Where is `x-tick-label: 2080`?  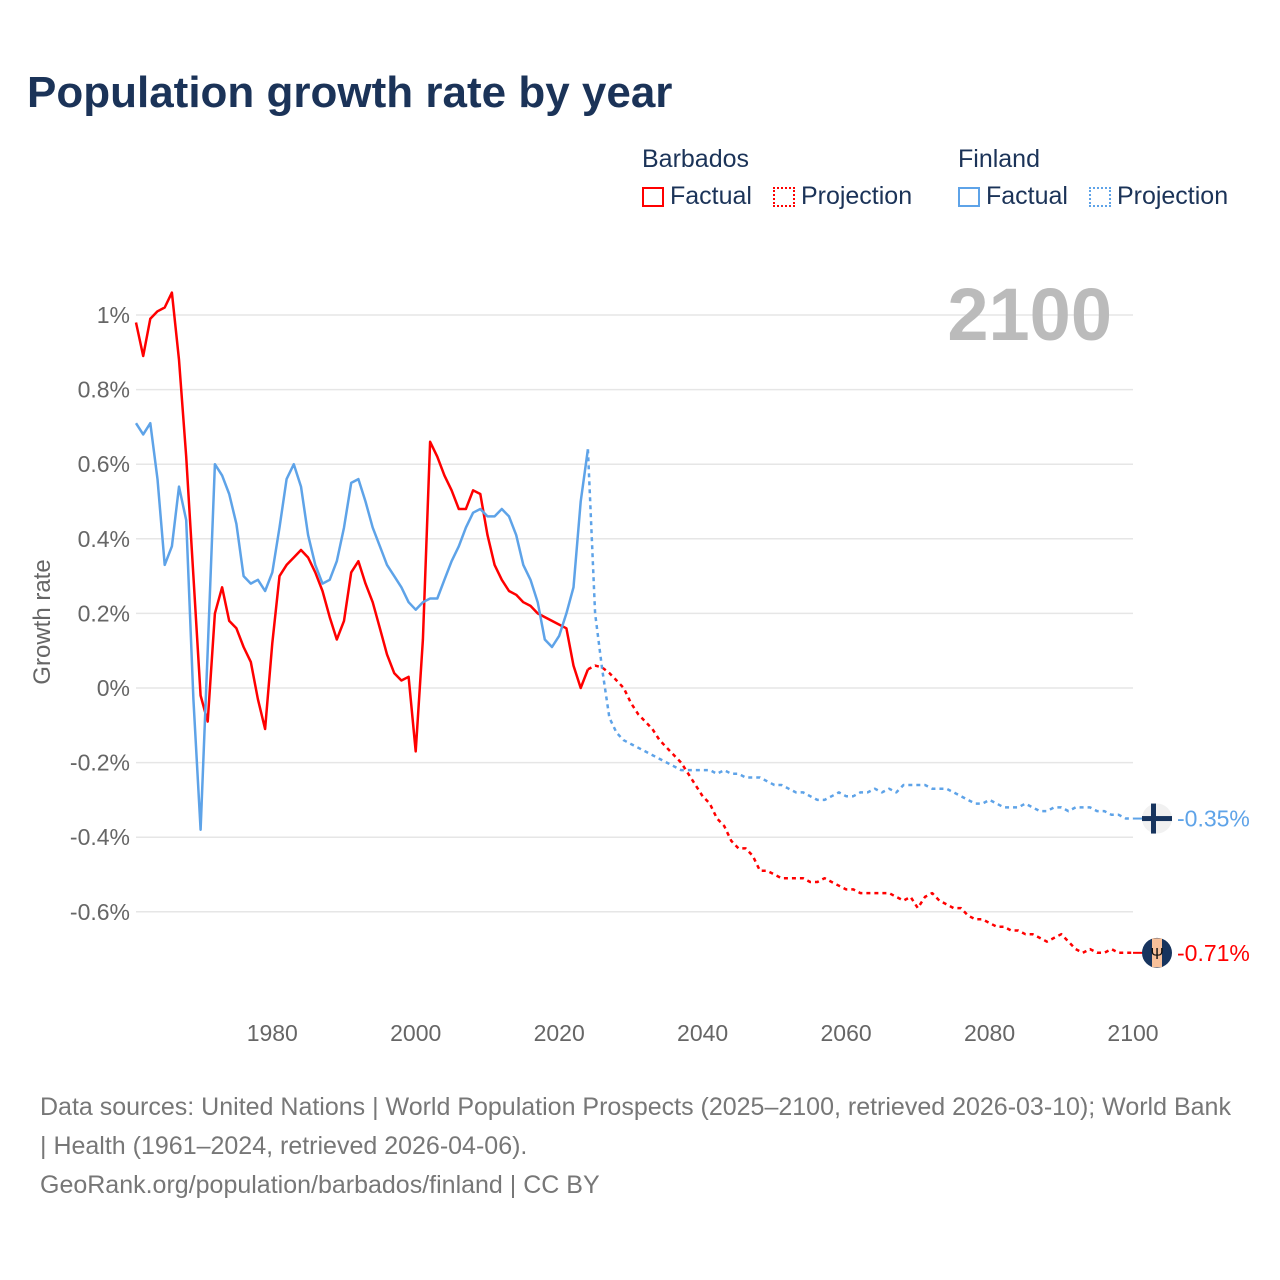 x-tick-label: 2080 is located at coordinates (989, 1033).